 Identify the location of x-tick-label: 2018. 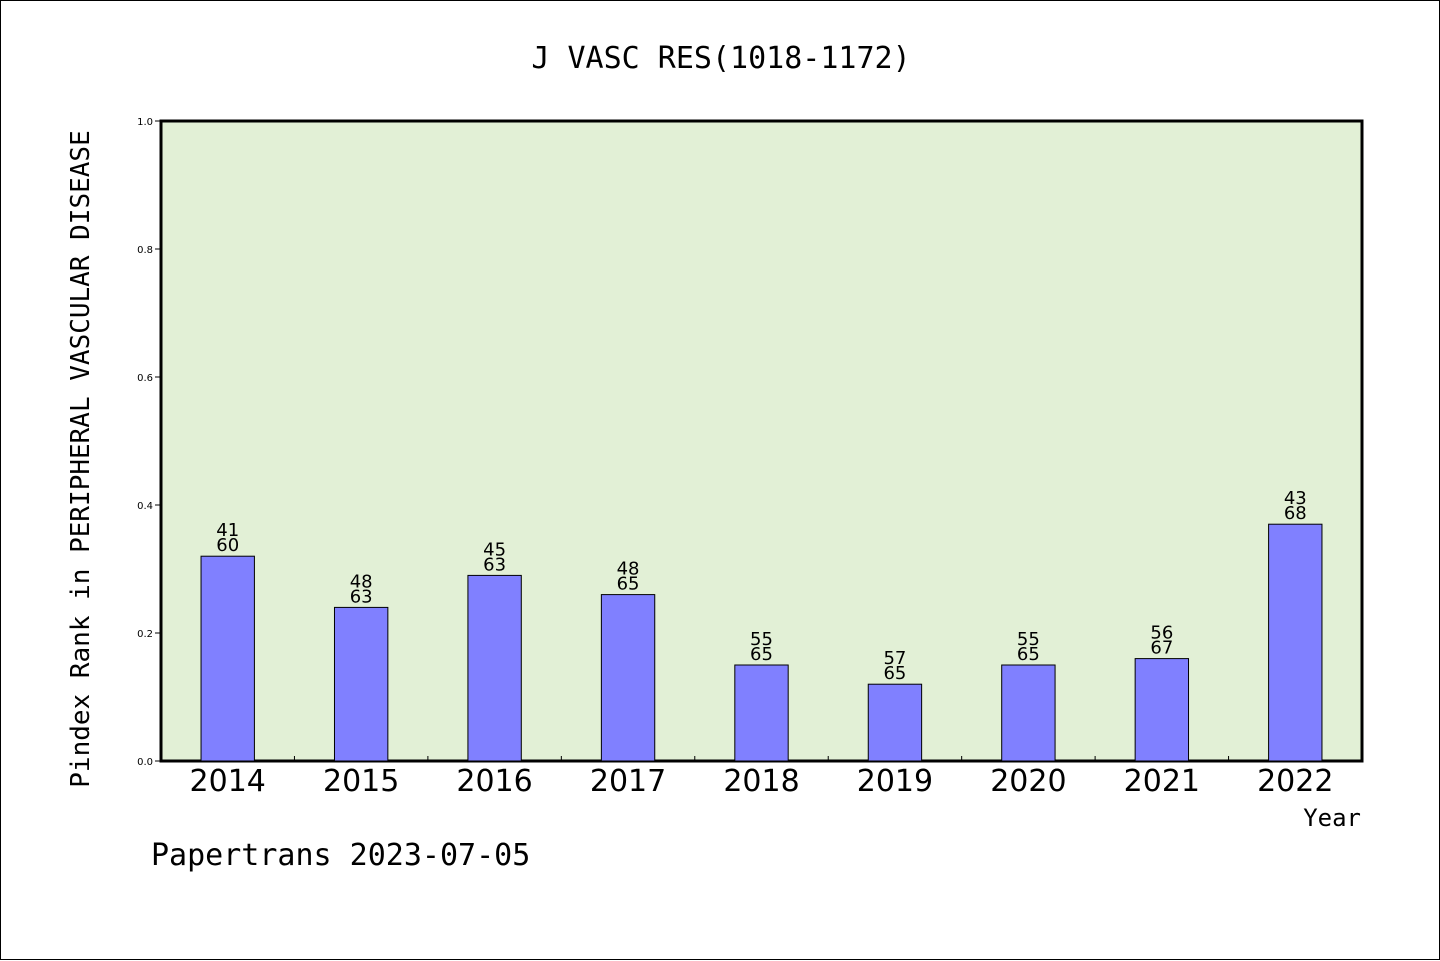
(761, 781).